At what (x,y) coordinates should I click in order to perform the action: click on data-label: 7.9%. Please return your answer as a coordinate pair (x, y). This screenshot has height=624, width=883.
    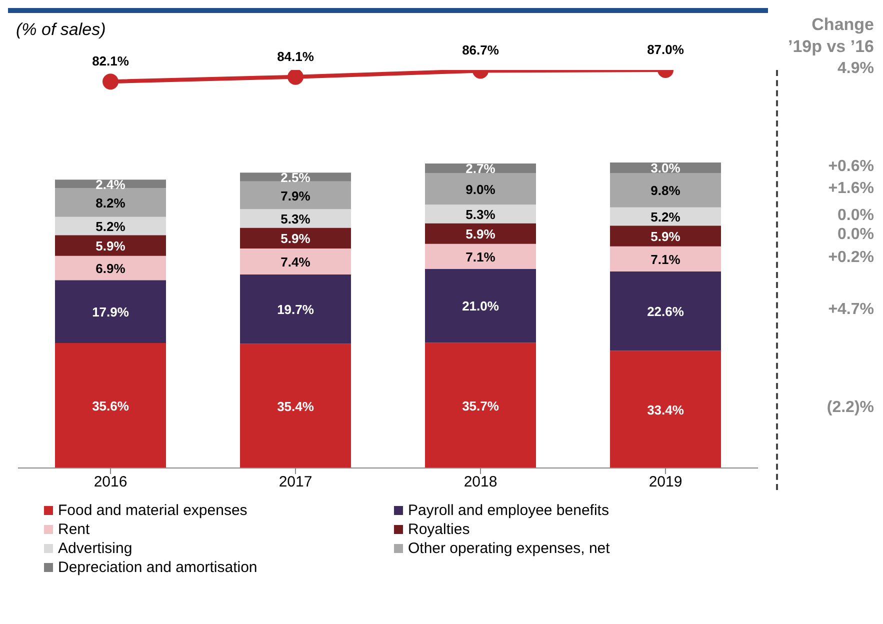
    Looking at the image, I should click on (295, 196).